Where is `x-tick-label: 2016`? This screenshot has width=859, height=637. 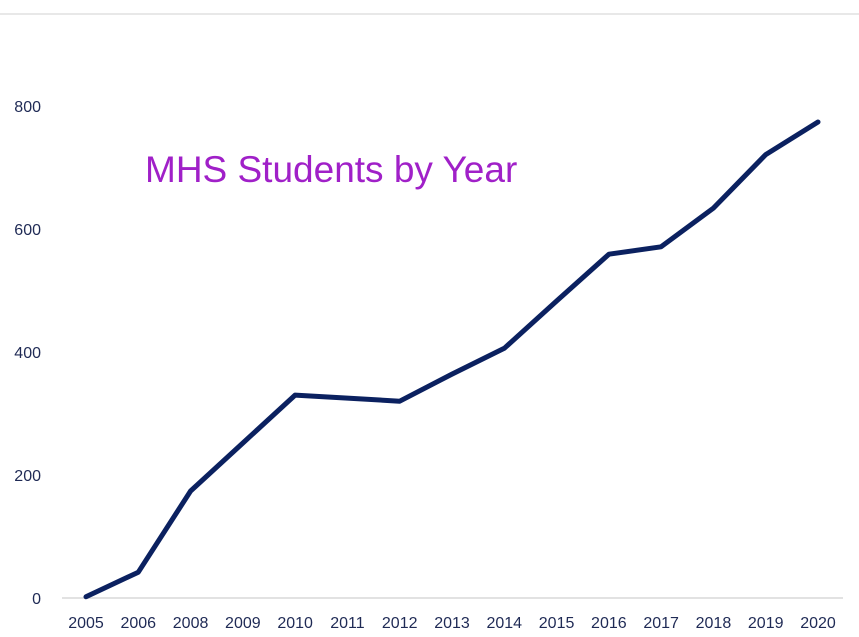 x-tick-label: 2016 is located at coordinates (609, 623).